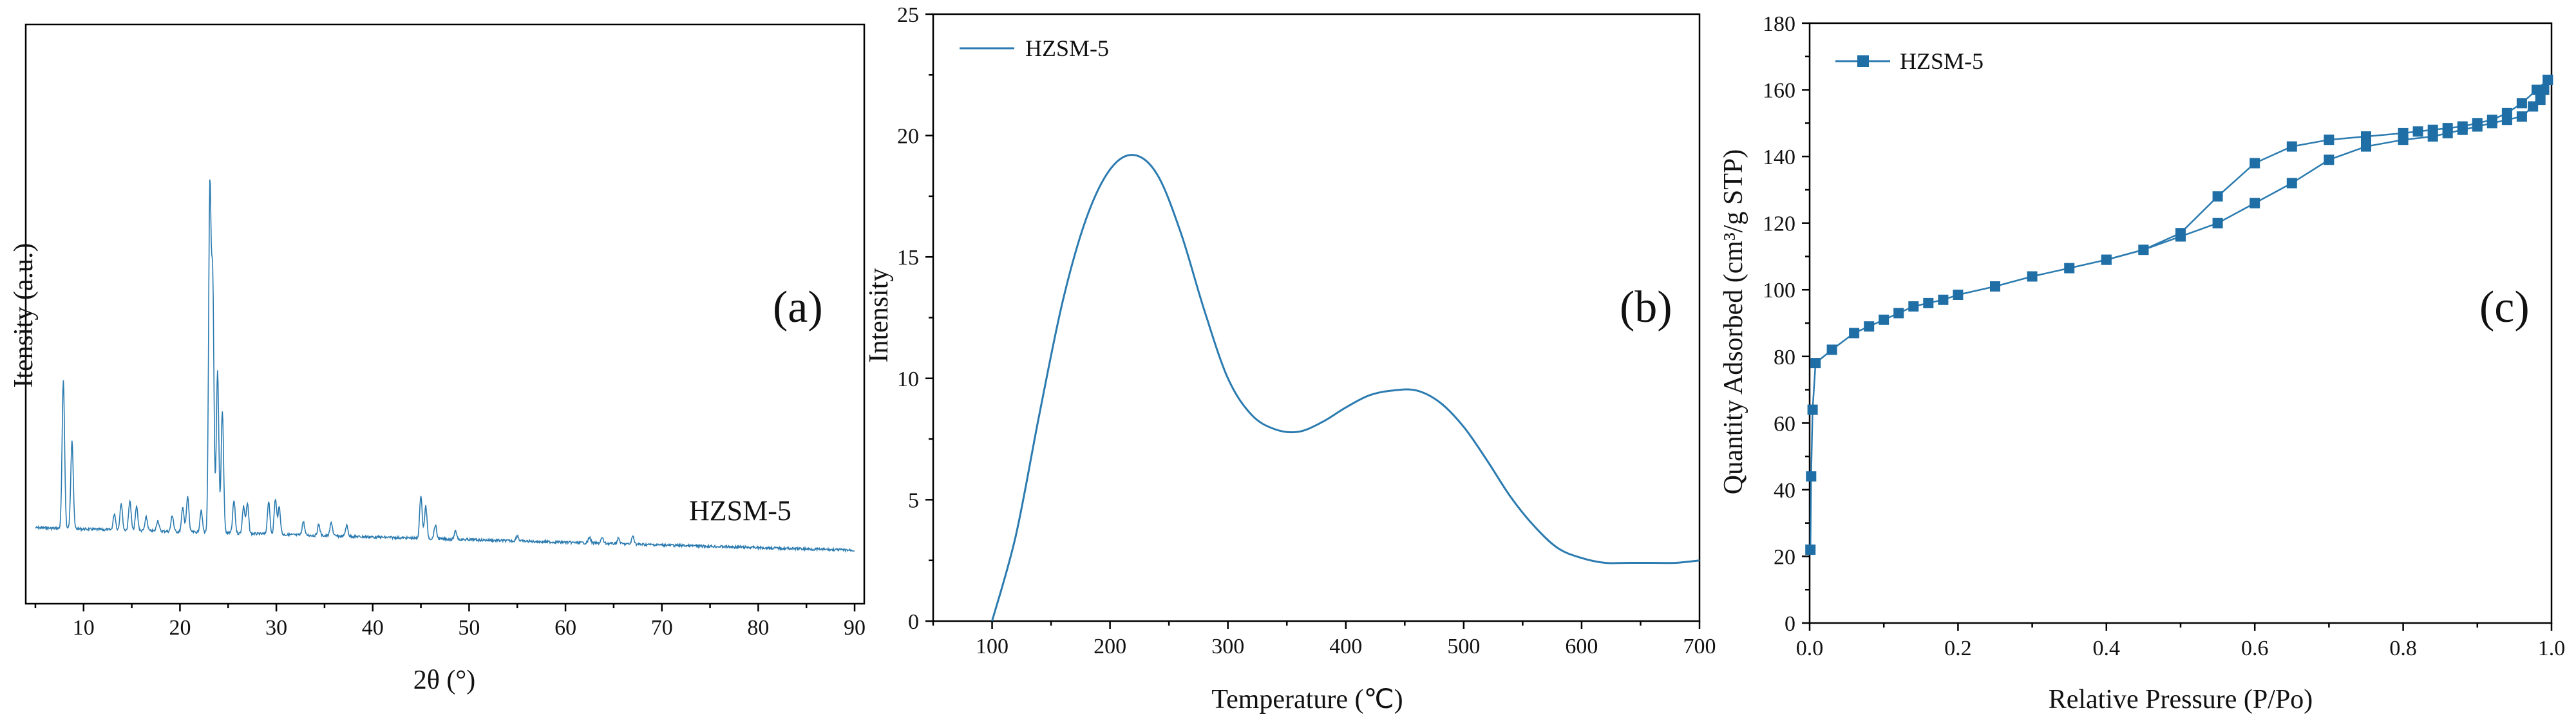  What do you see at coordinates (855, 628) in the screenshot?
I see `panel-a-x-tick-label: 90` at bounding box center [855, 628].